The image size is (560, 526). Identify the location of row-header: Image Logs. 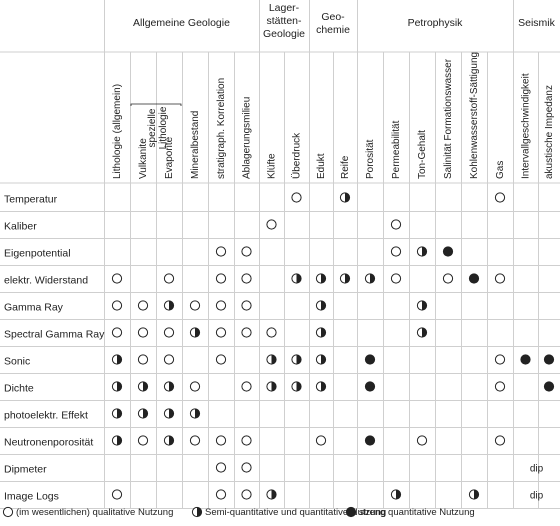
(31, 497).